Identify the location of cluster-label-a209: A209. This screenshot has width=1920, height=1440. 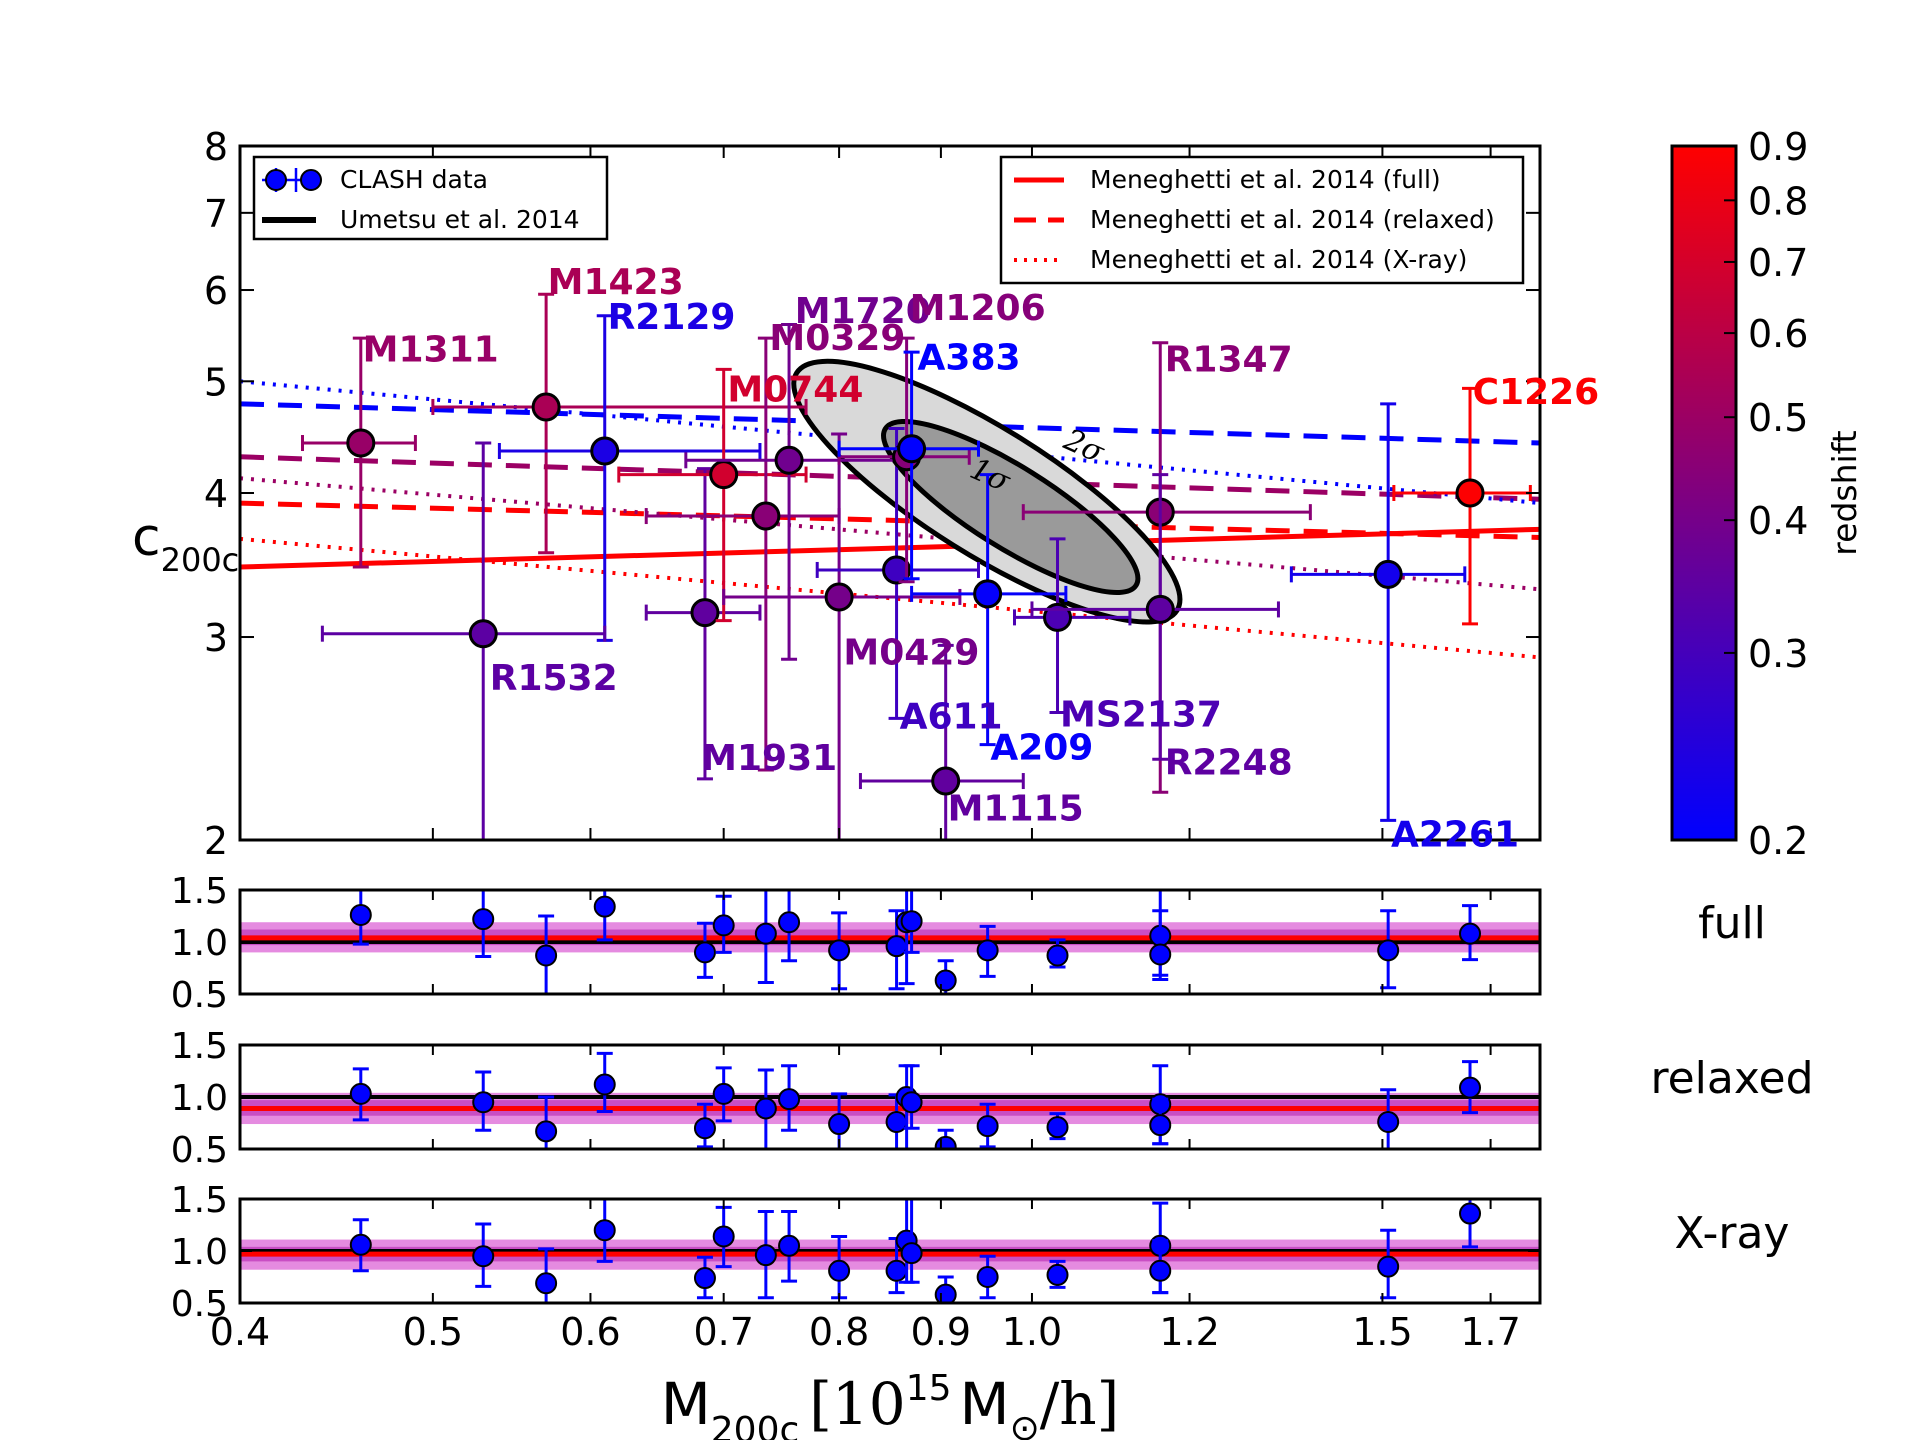
(1041, 747).